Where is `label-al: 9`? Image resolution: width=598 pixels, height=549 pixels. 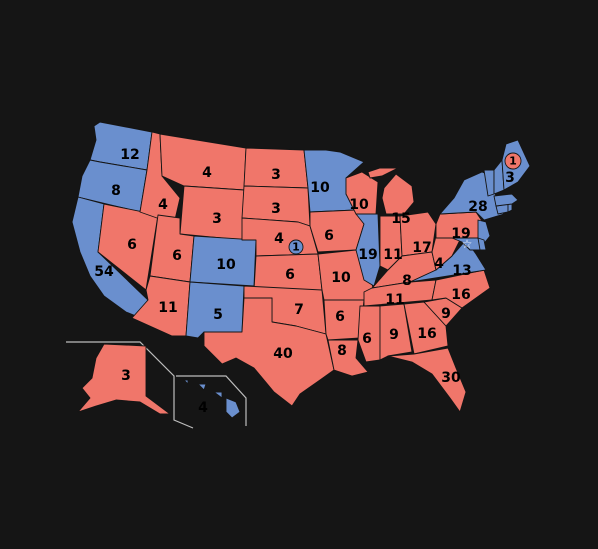
label-al: 9 is located at coordinates (394, 335).